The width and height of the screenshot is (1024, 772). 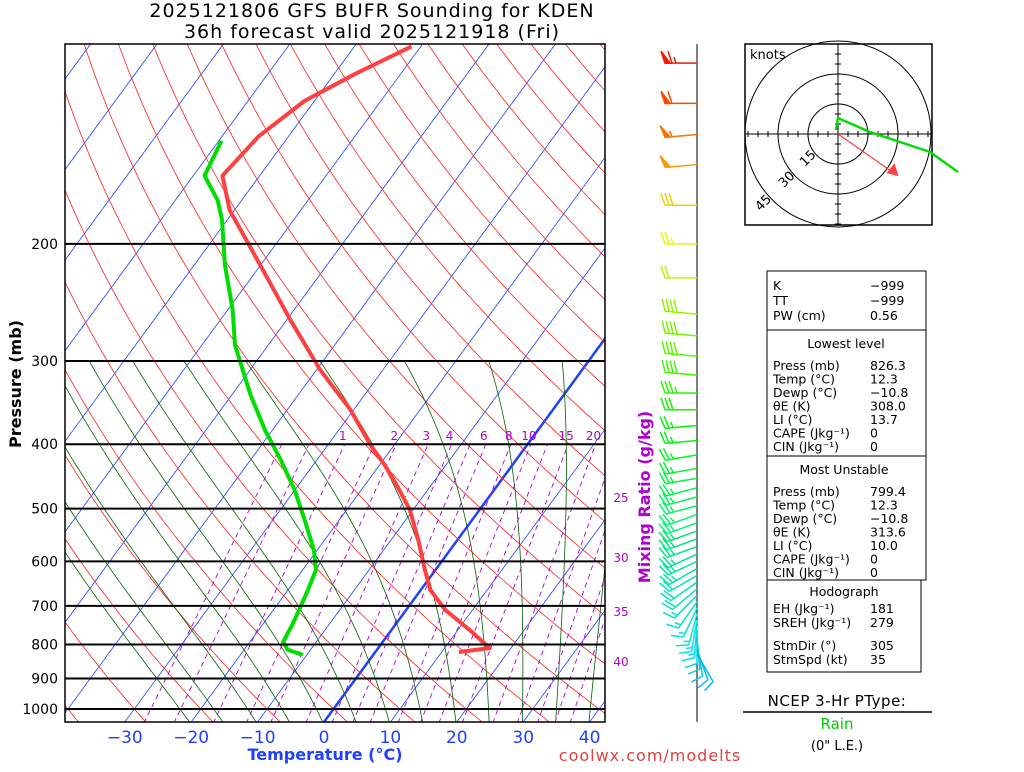 I want to click on mixing-ratio-side-label: 40, so click(x=620, y=662).